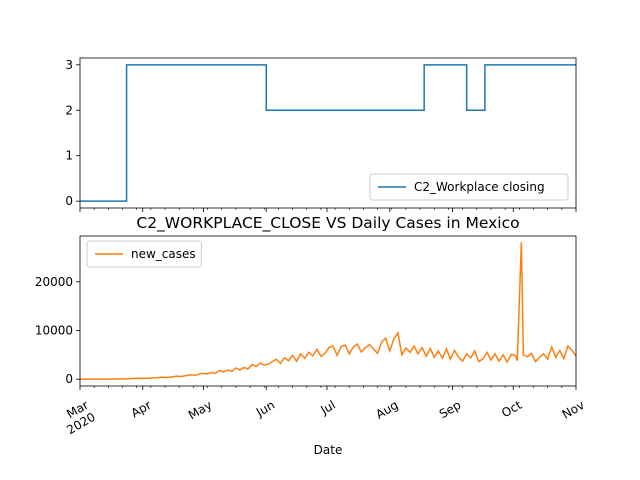  What do you see at coordinates (479, 187) in the screenshot?
I see `legend-label: C2_Workplace closing` at bounding box center [479, 187].